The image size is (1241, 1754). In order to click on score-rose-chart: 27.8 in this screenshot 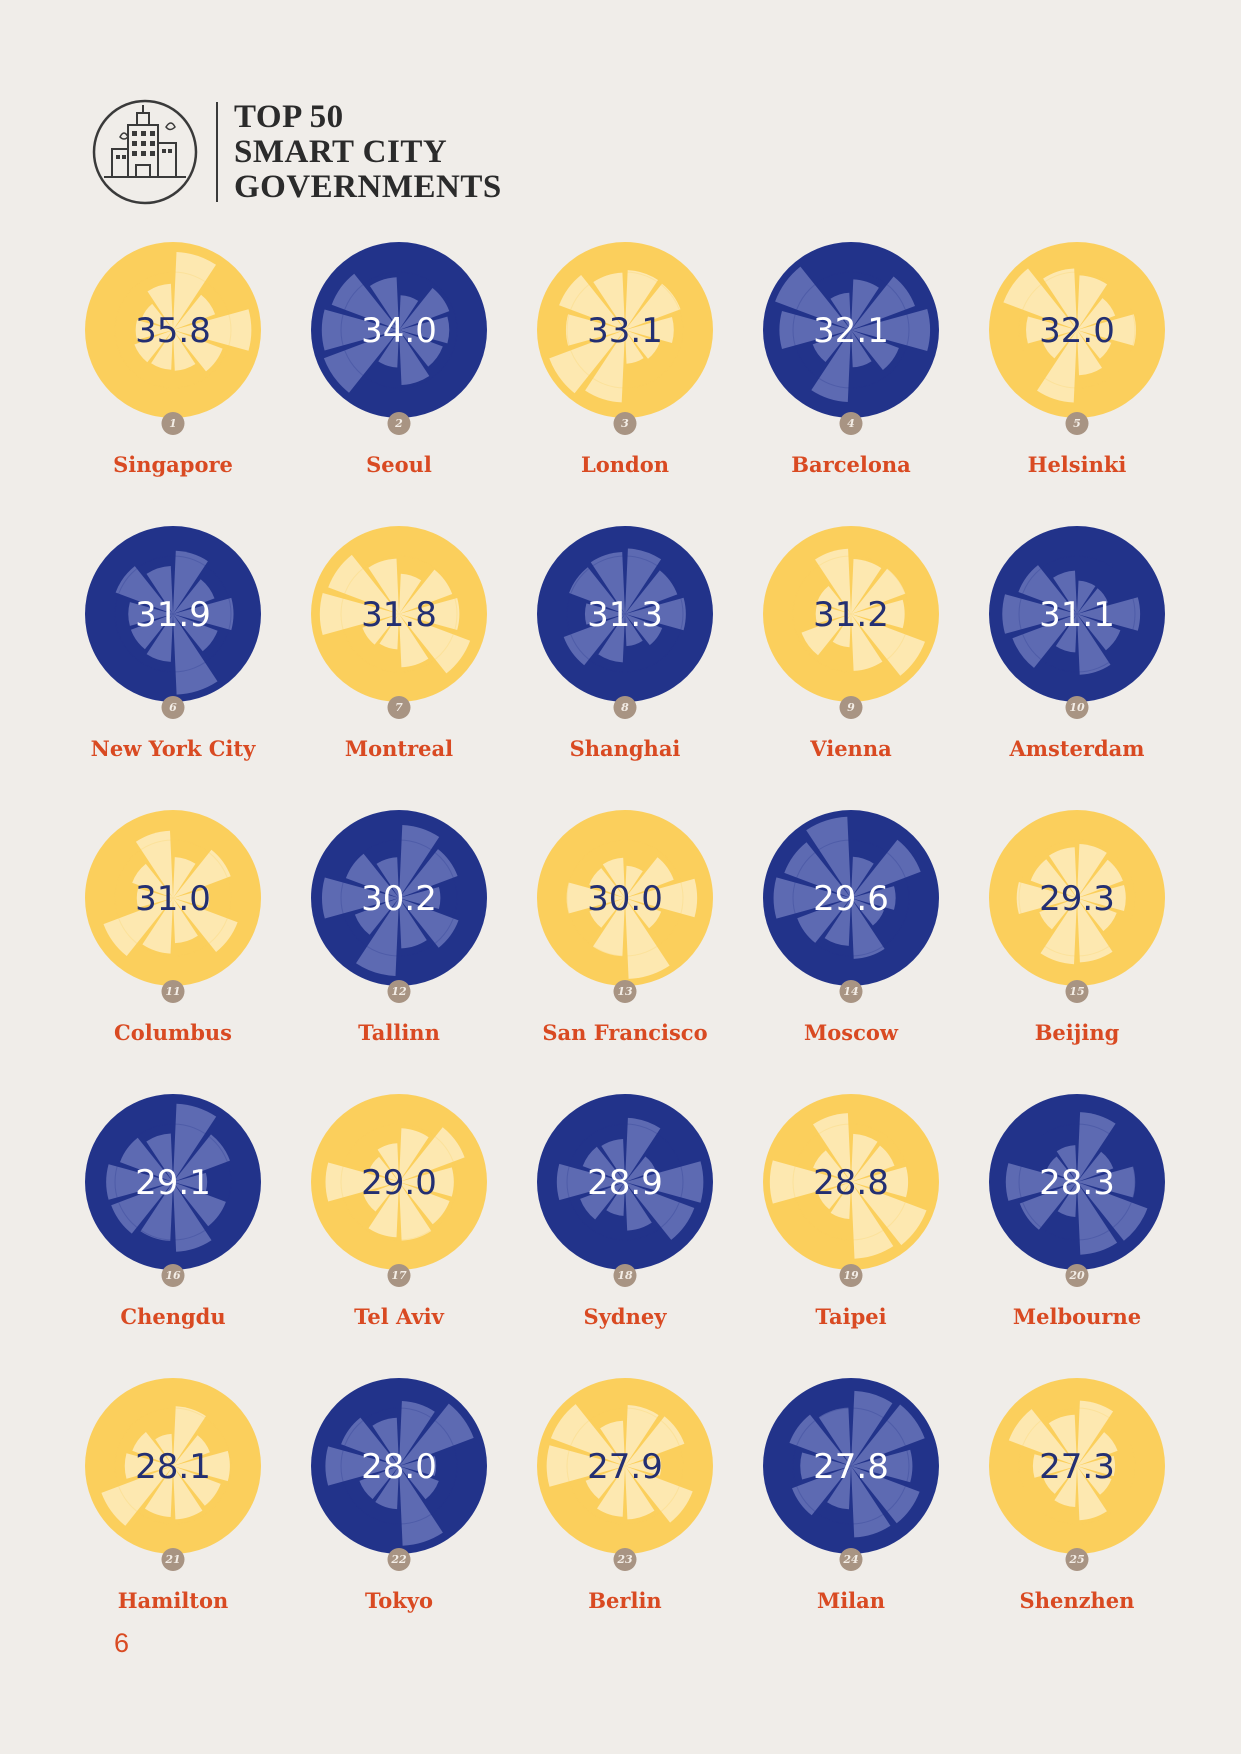, I will do `click(851, 1466)`.